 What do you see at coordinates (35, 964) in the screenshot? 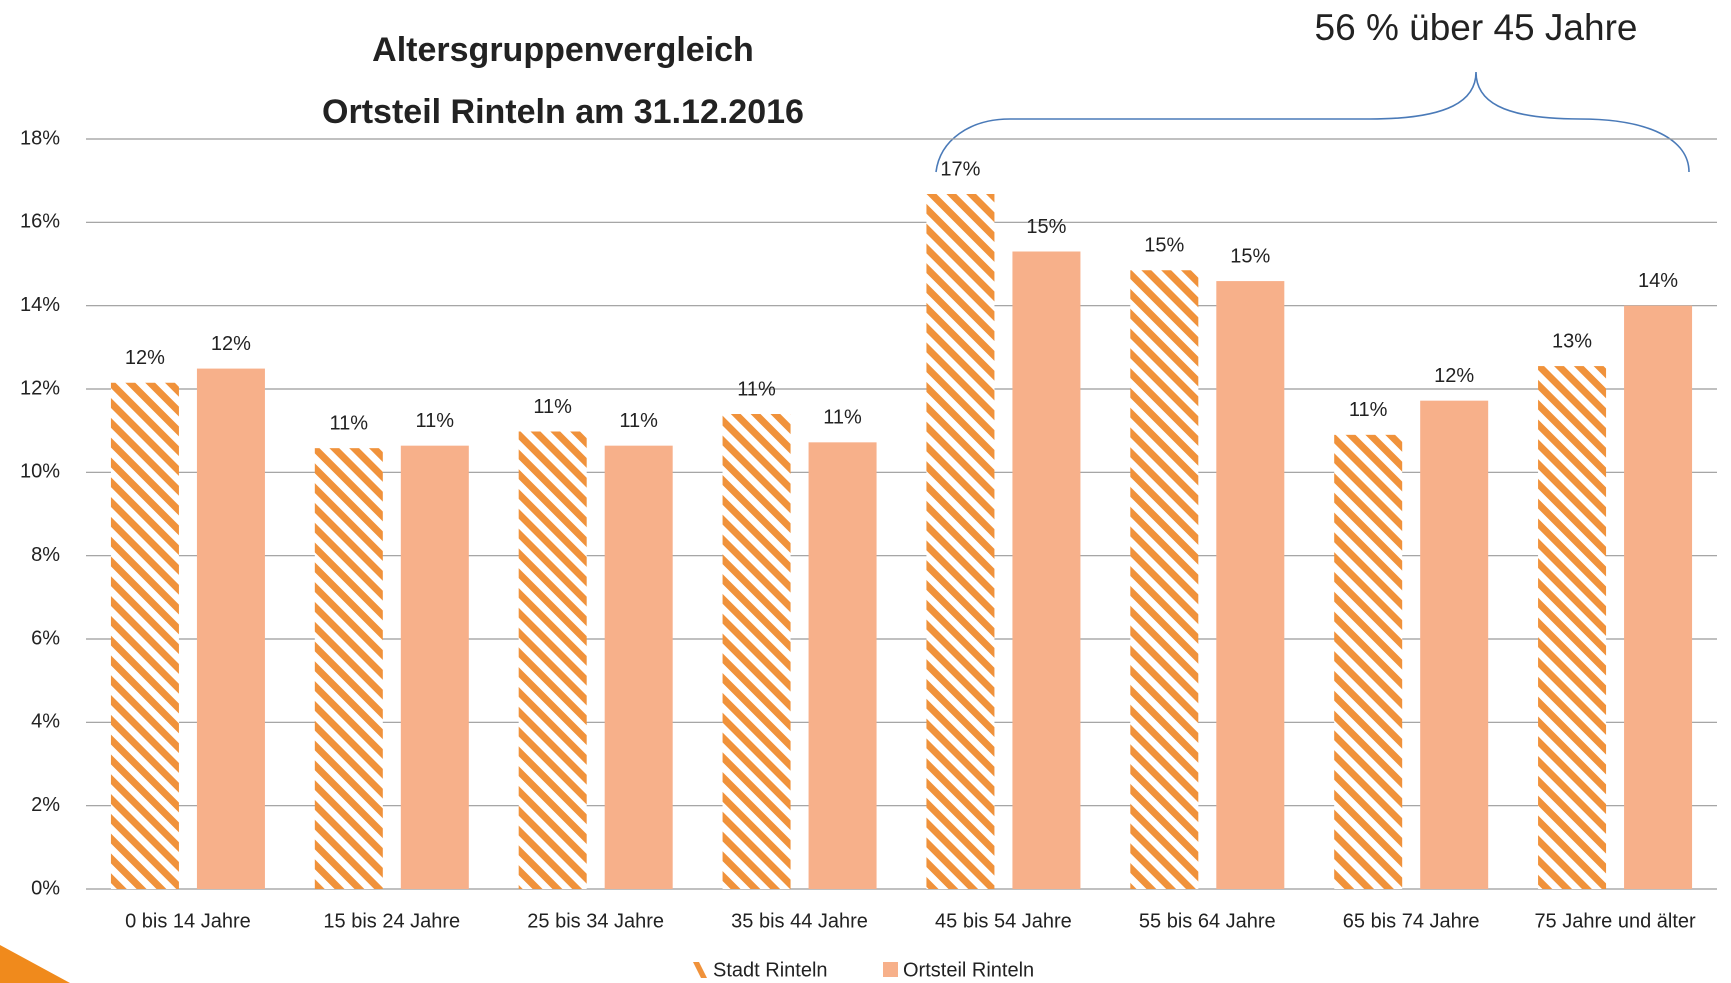
I see `corner-decoration` at bounding box center [35, 964].